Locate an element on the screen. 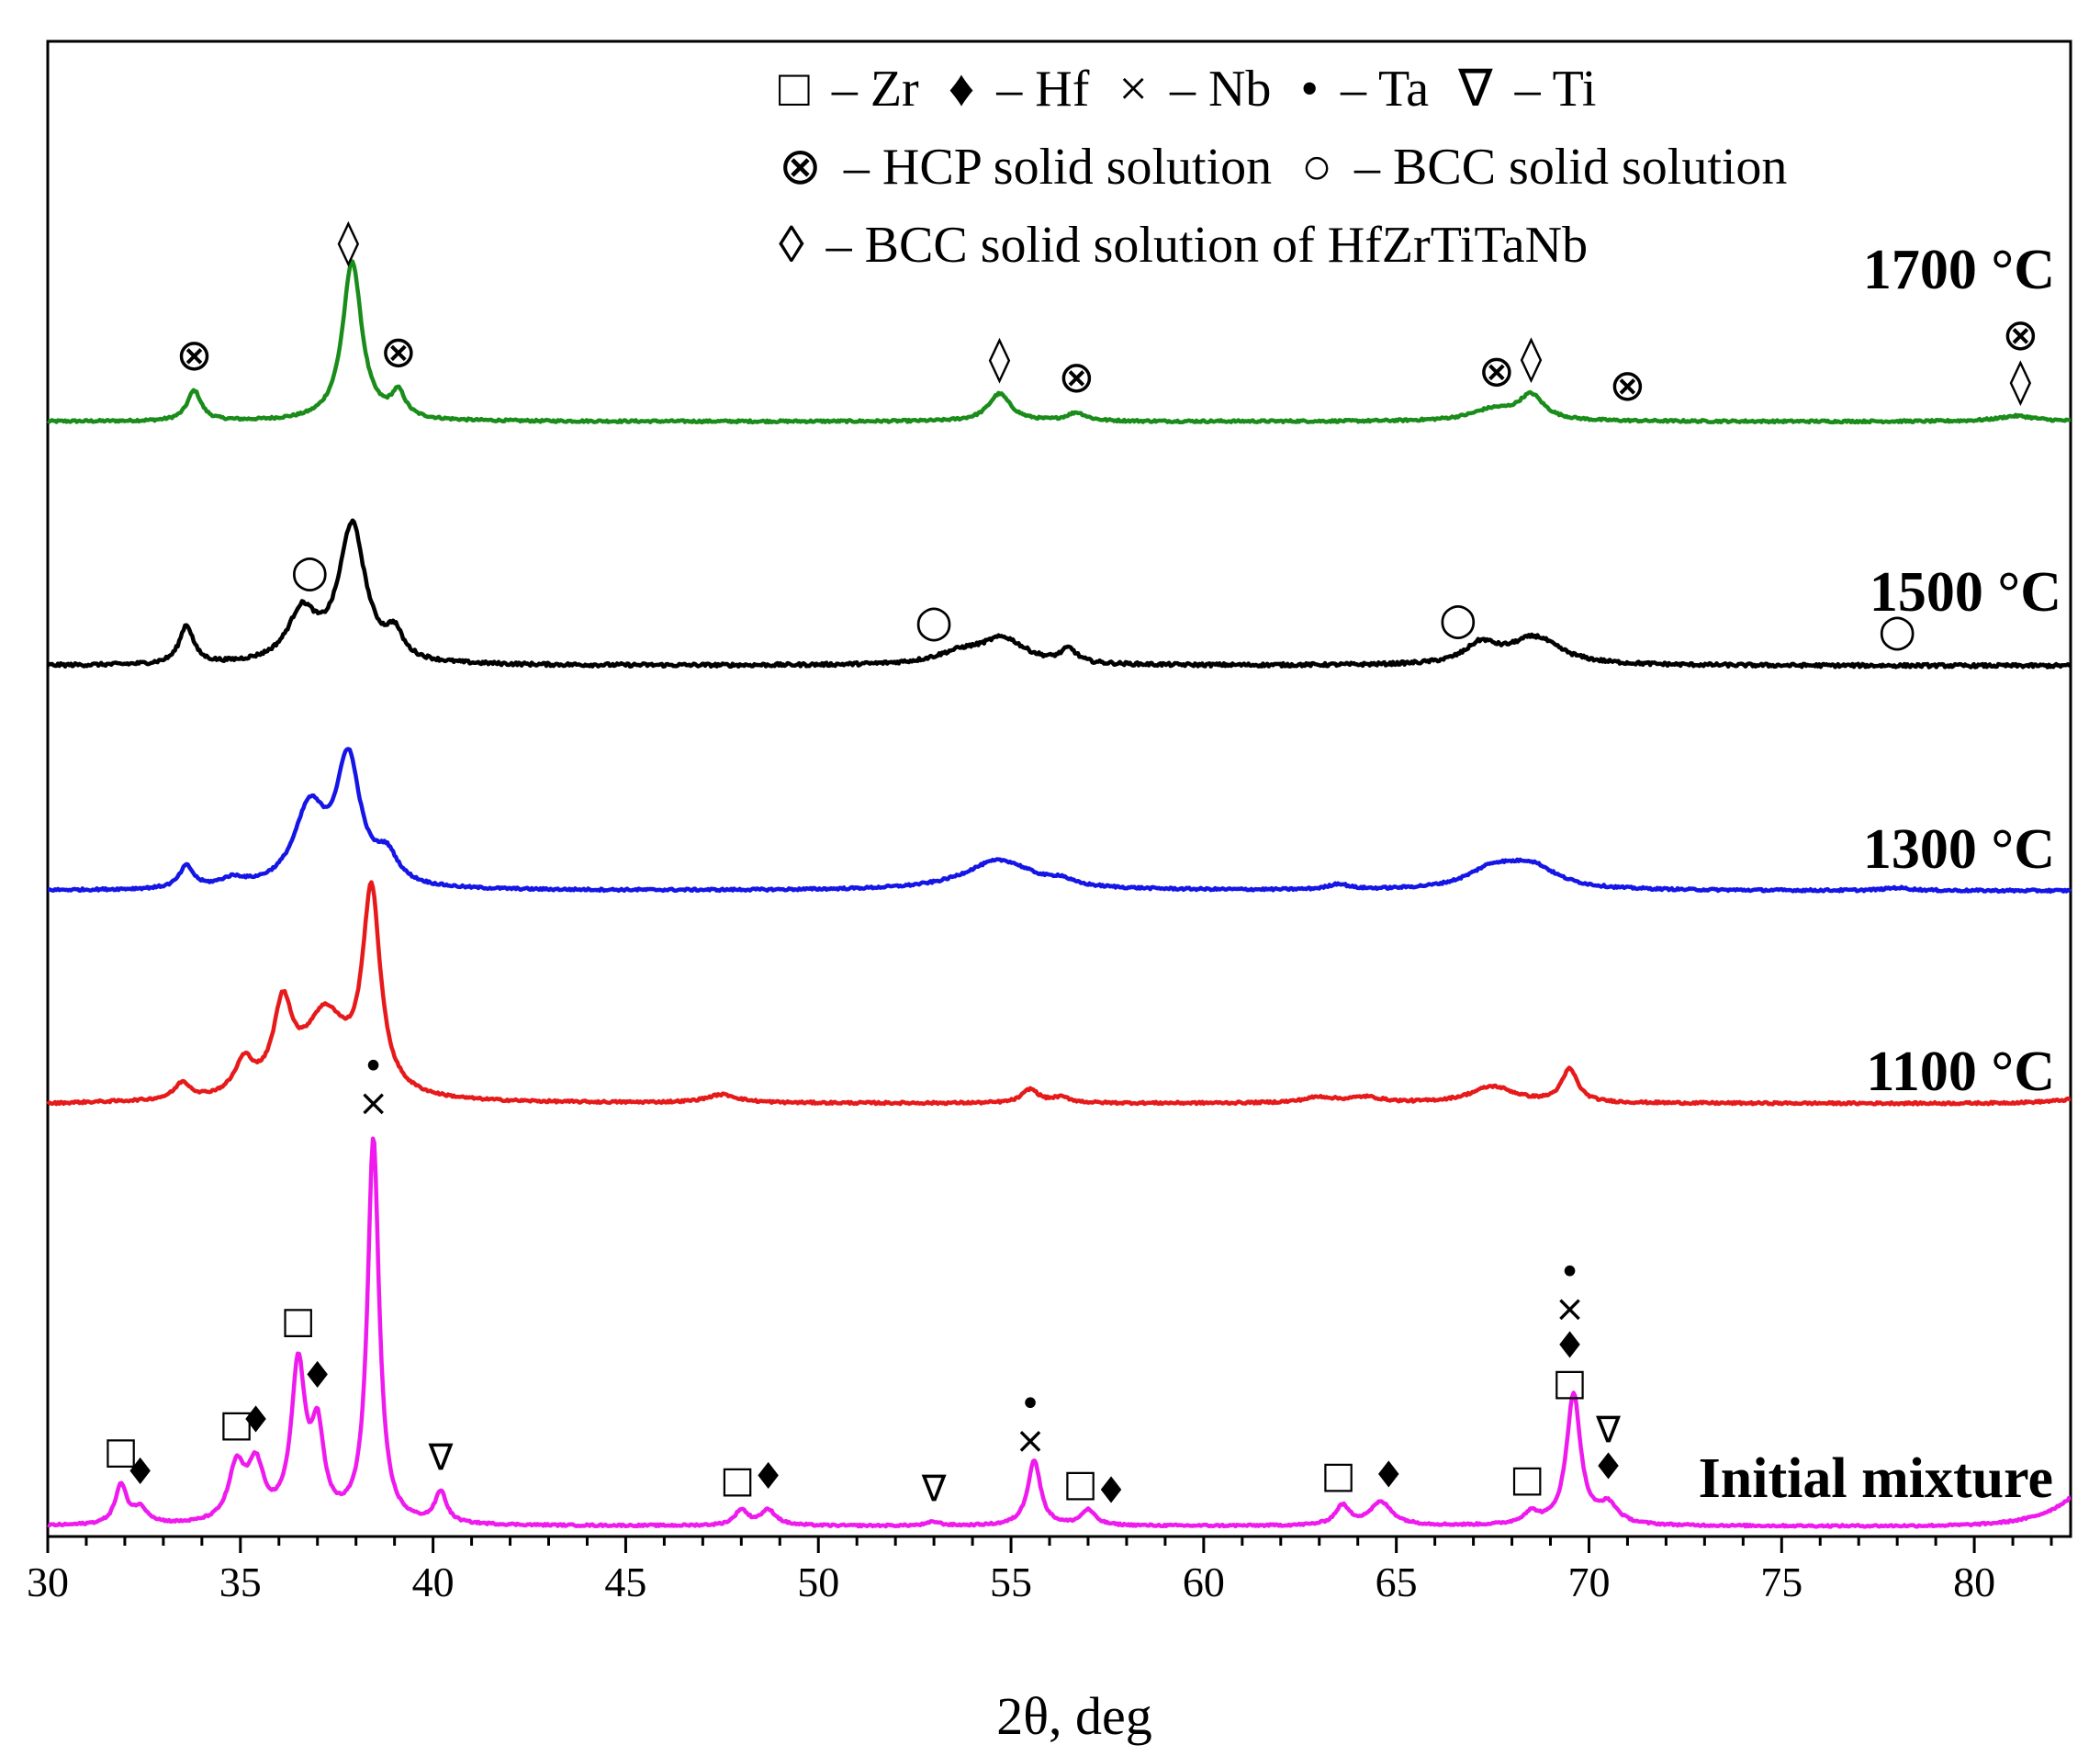  legend-ta-text: – Ta is located at coordinates (1384, 89).